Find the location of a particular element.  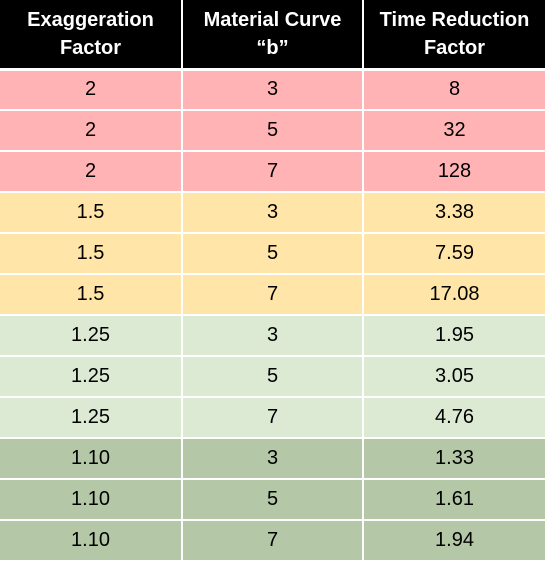

time-reduction-cell: 3.05 is located at coordinates (454, 377).